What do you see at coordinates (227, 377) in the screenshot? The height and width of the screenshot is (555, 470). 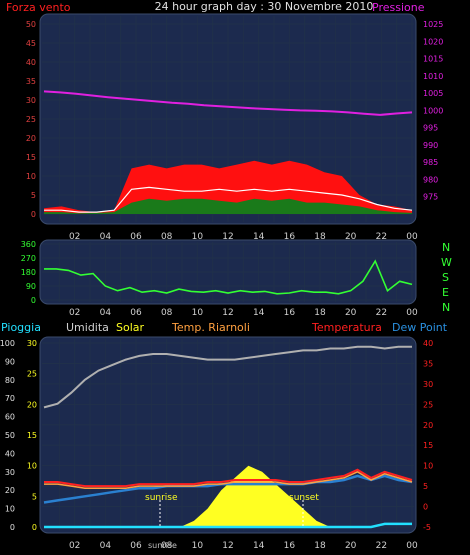 I see `humidity-line` at bounding box center [227, 377].